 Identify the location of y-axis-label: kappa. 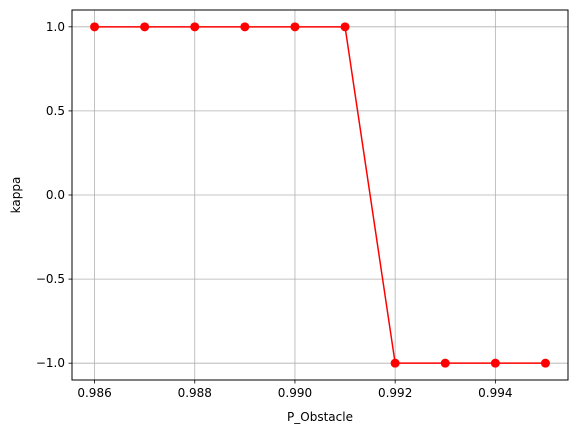
(16, 195).